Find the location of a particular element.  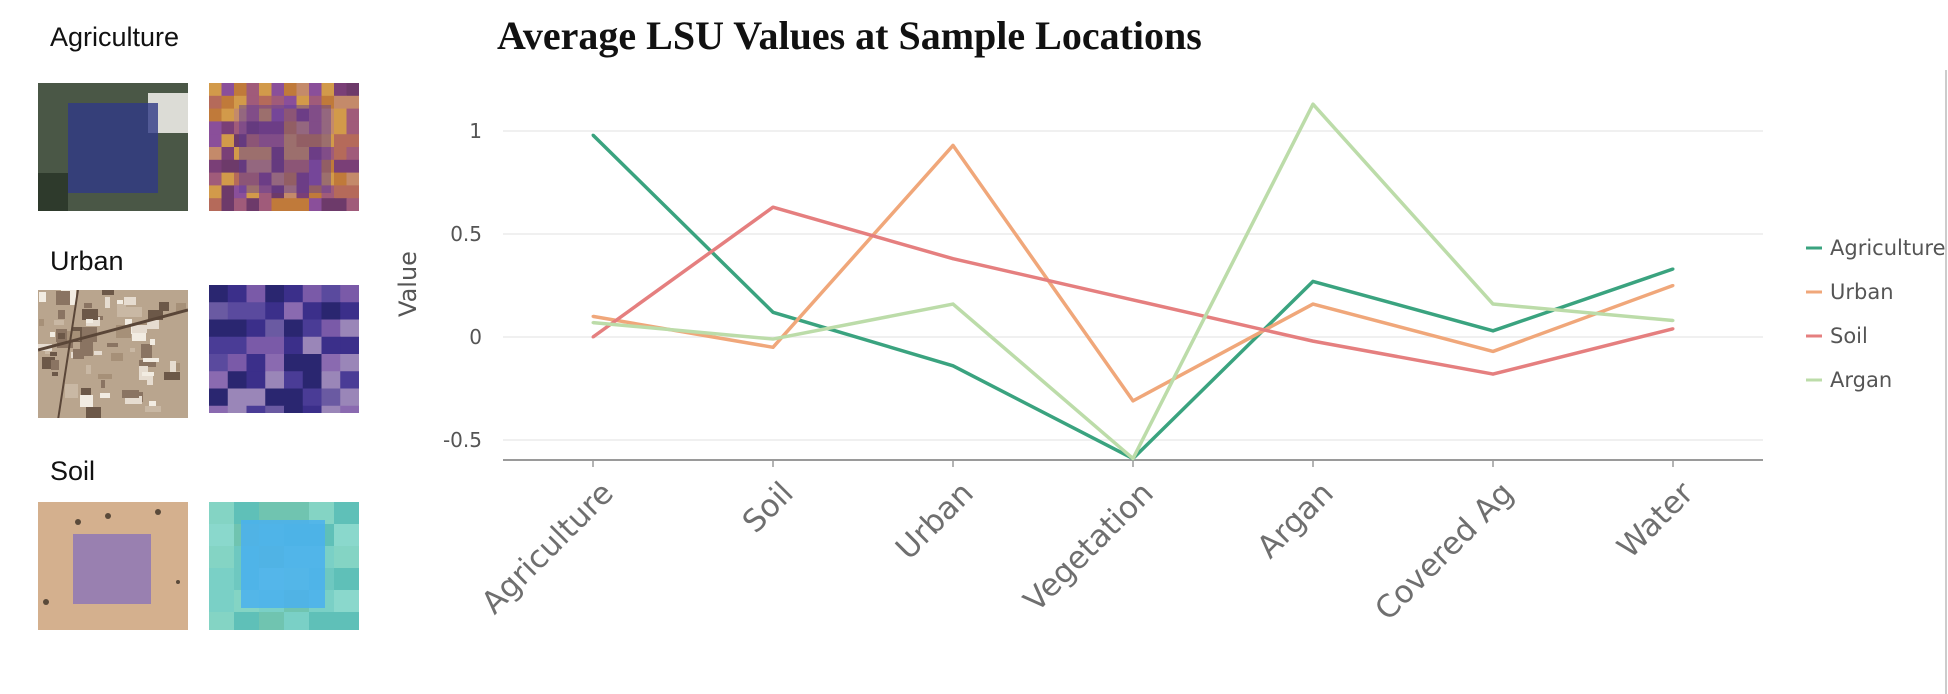

urban-satellite-image is located at coordinates (113, 354).